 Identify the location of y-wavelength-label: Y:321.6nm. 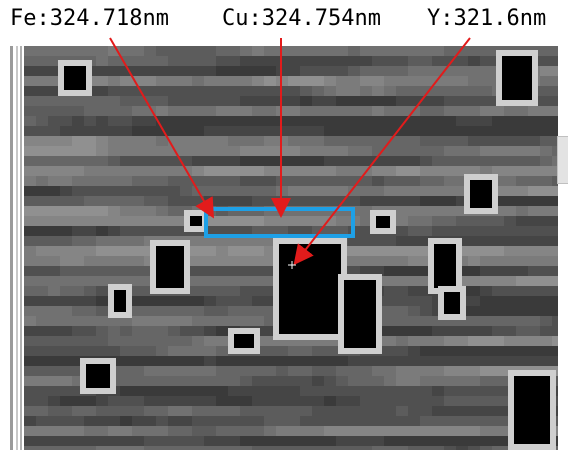
(487, 18).